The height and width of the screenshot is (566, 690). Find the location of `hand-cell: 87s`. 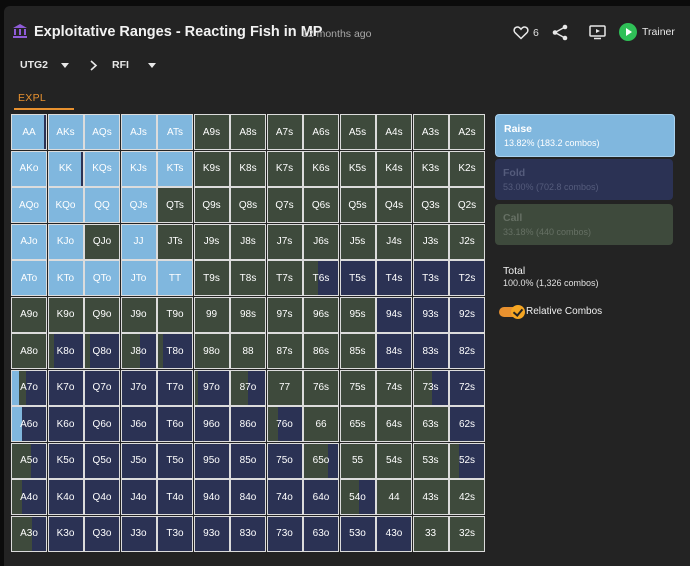

hand-cell: 87s is located at coordinates (284, 351).